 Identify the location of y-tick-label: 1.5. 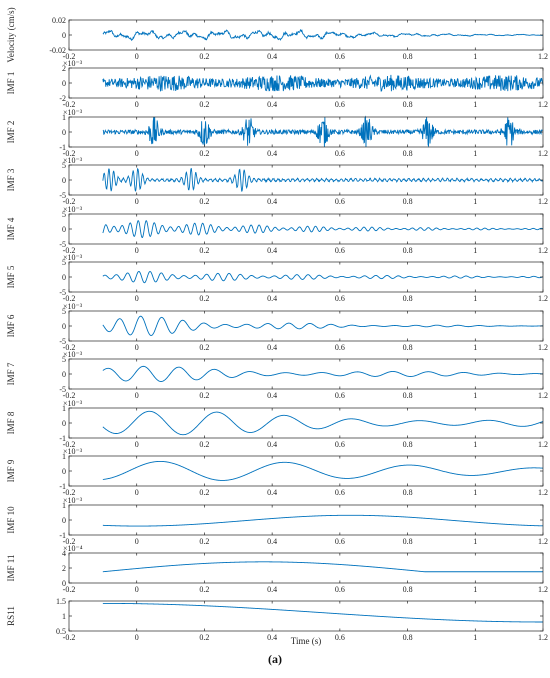
(61, 601).